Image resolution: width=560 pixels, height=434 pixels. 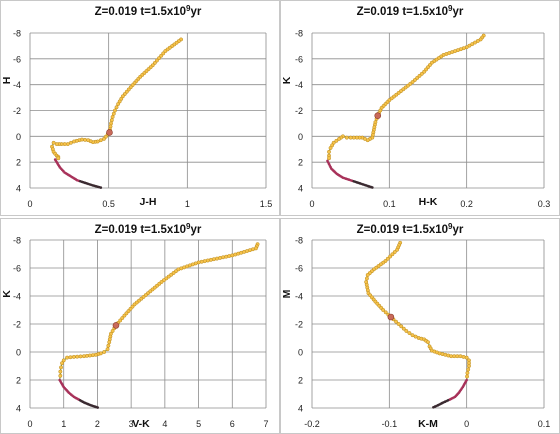 I want to click on x-tick-label: -0.1, so click(x=390, y=424).